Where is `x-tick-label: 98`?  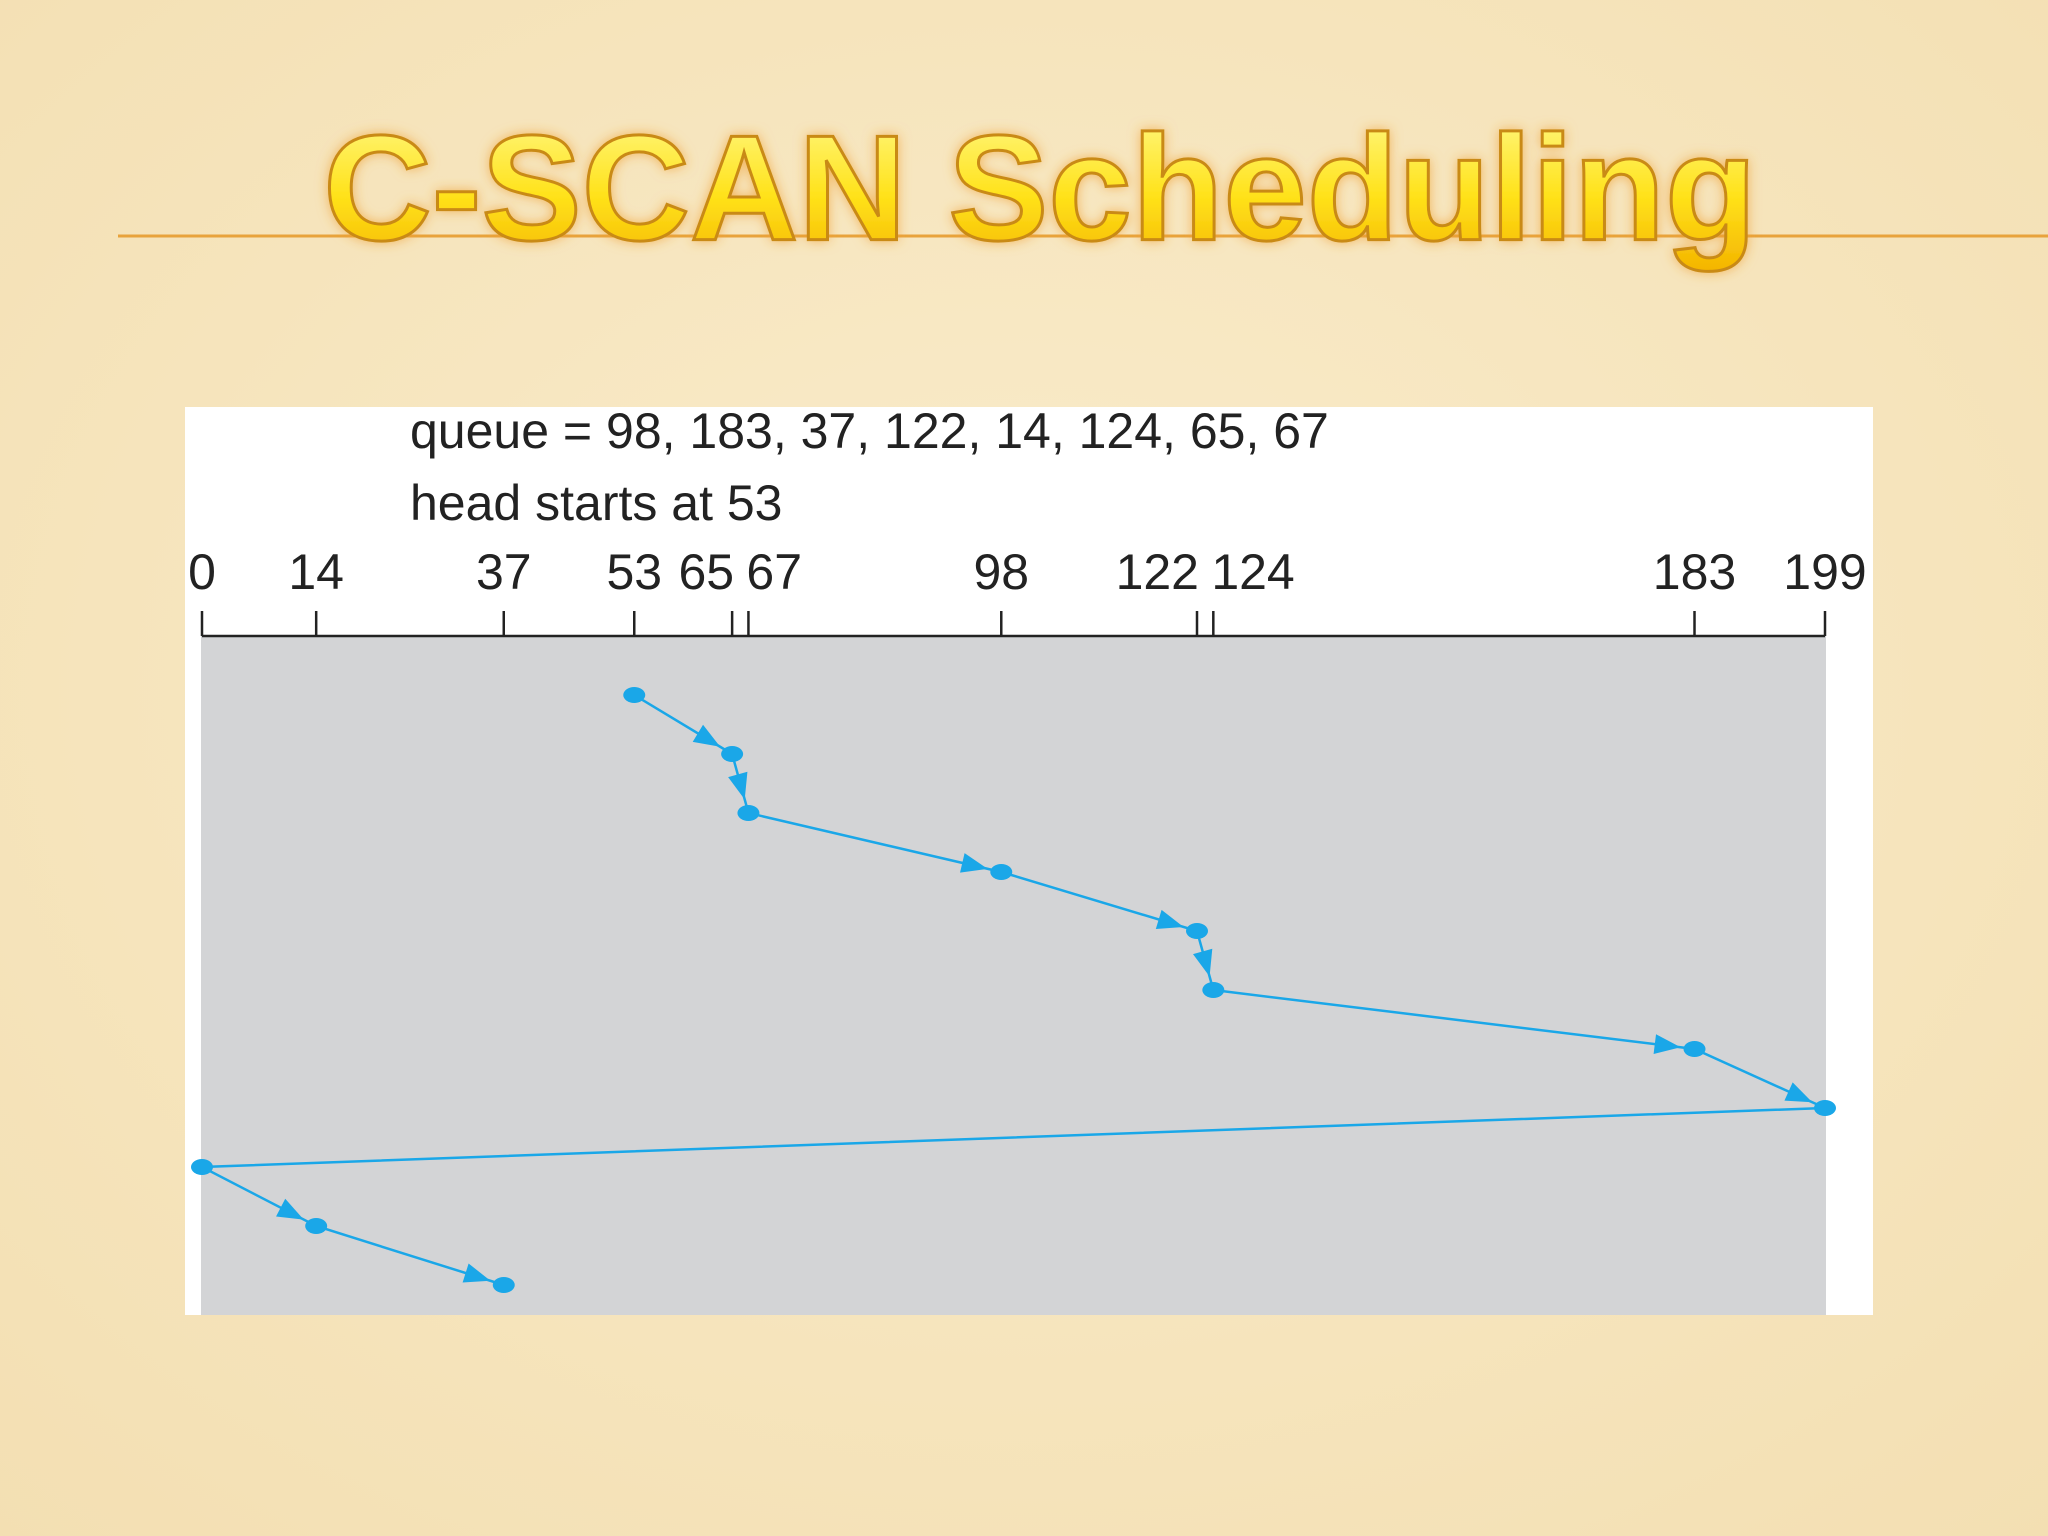 x-tick-label: 98 is located at coordinates (1001, 572).